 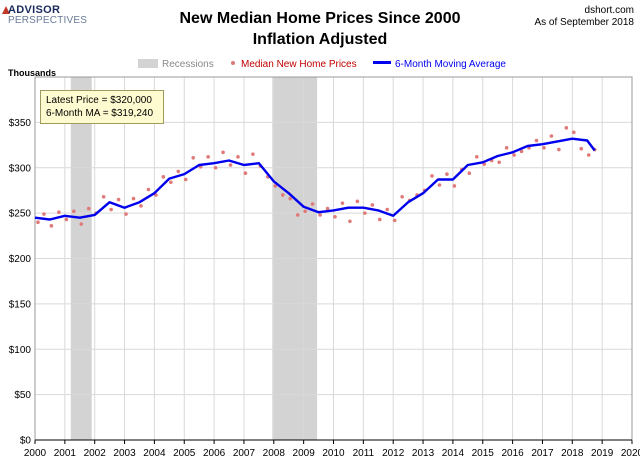 I want to click on legend-ma: 6-Month Moving Average, so click(x=439, y=64).